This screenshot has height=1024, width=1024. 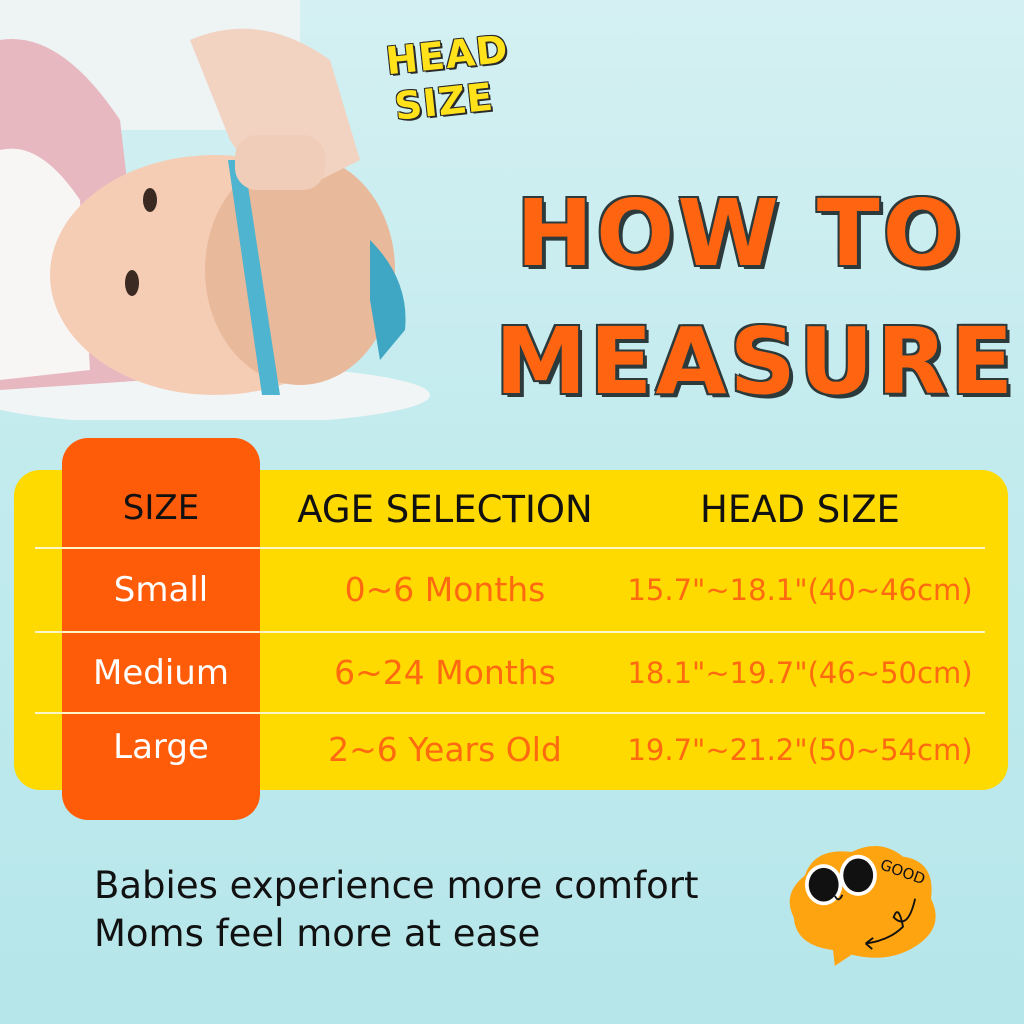 I want to click on page-title: HOW TO MEASURE, so click(x=756, y=298).